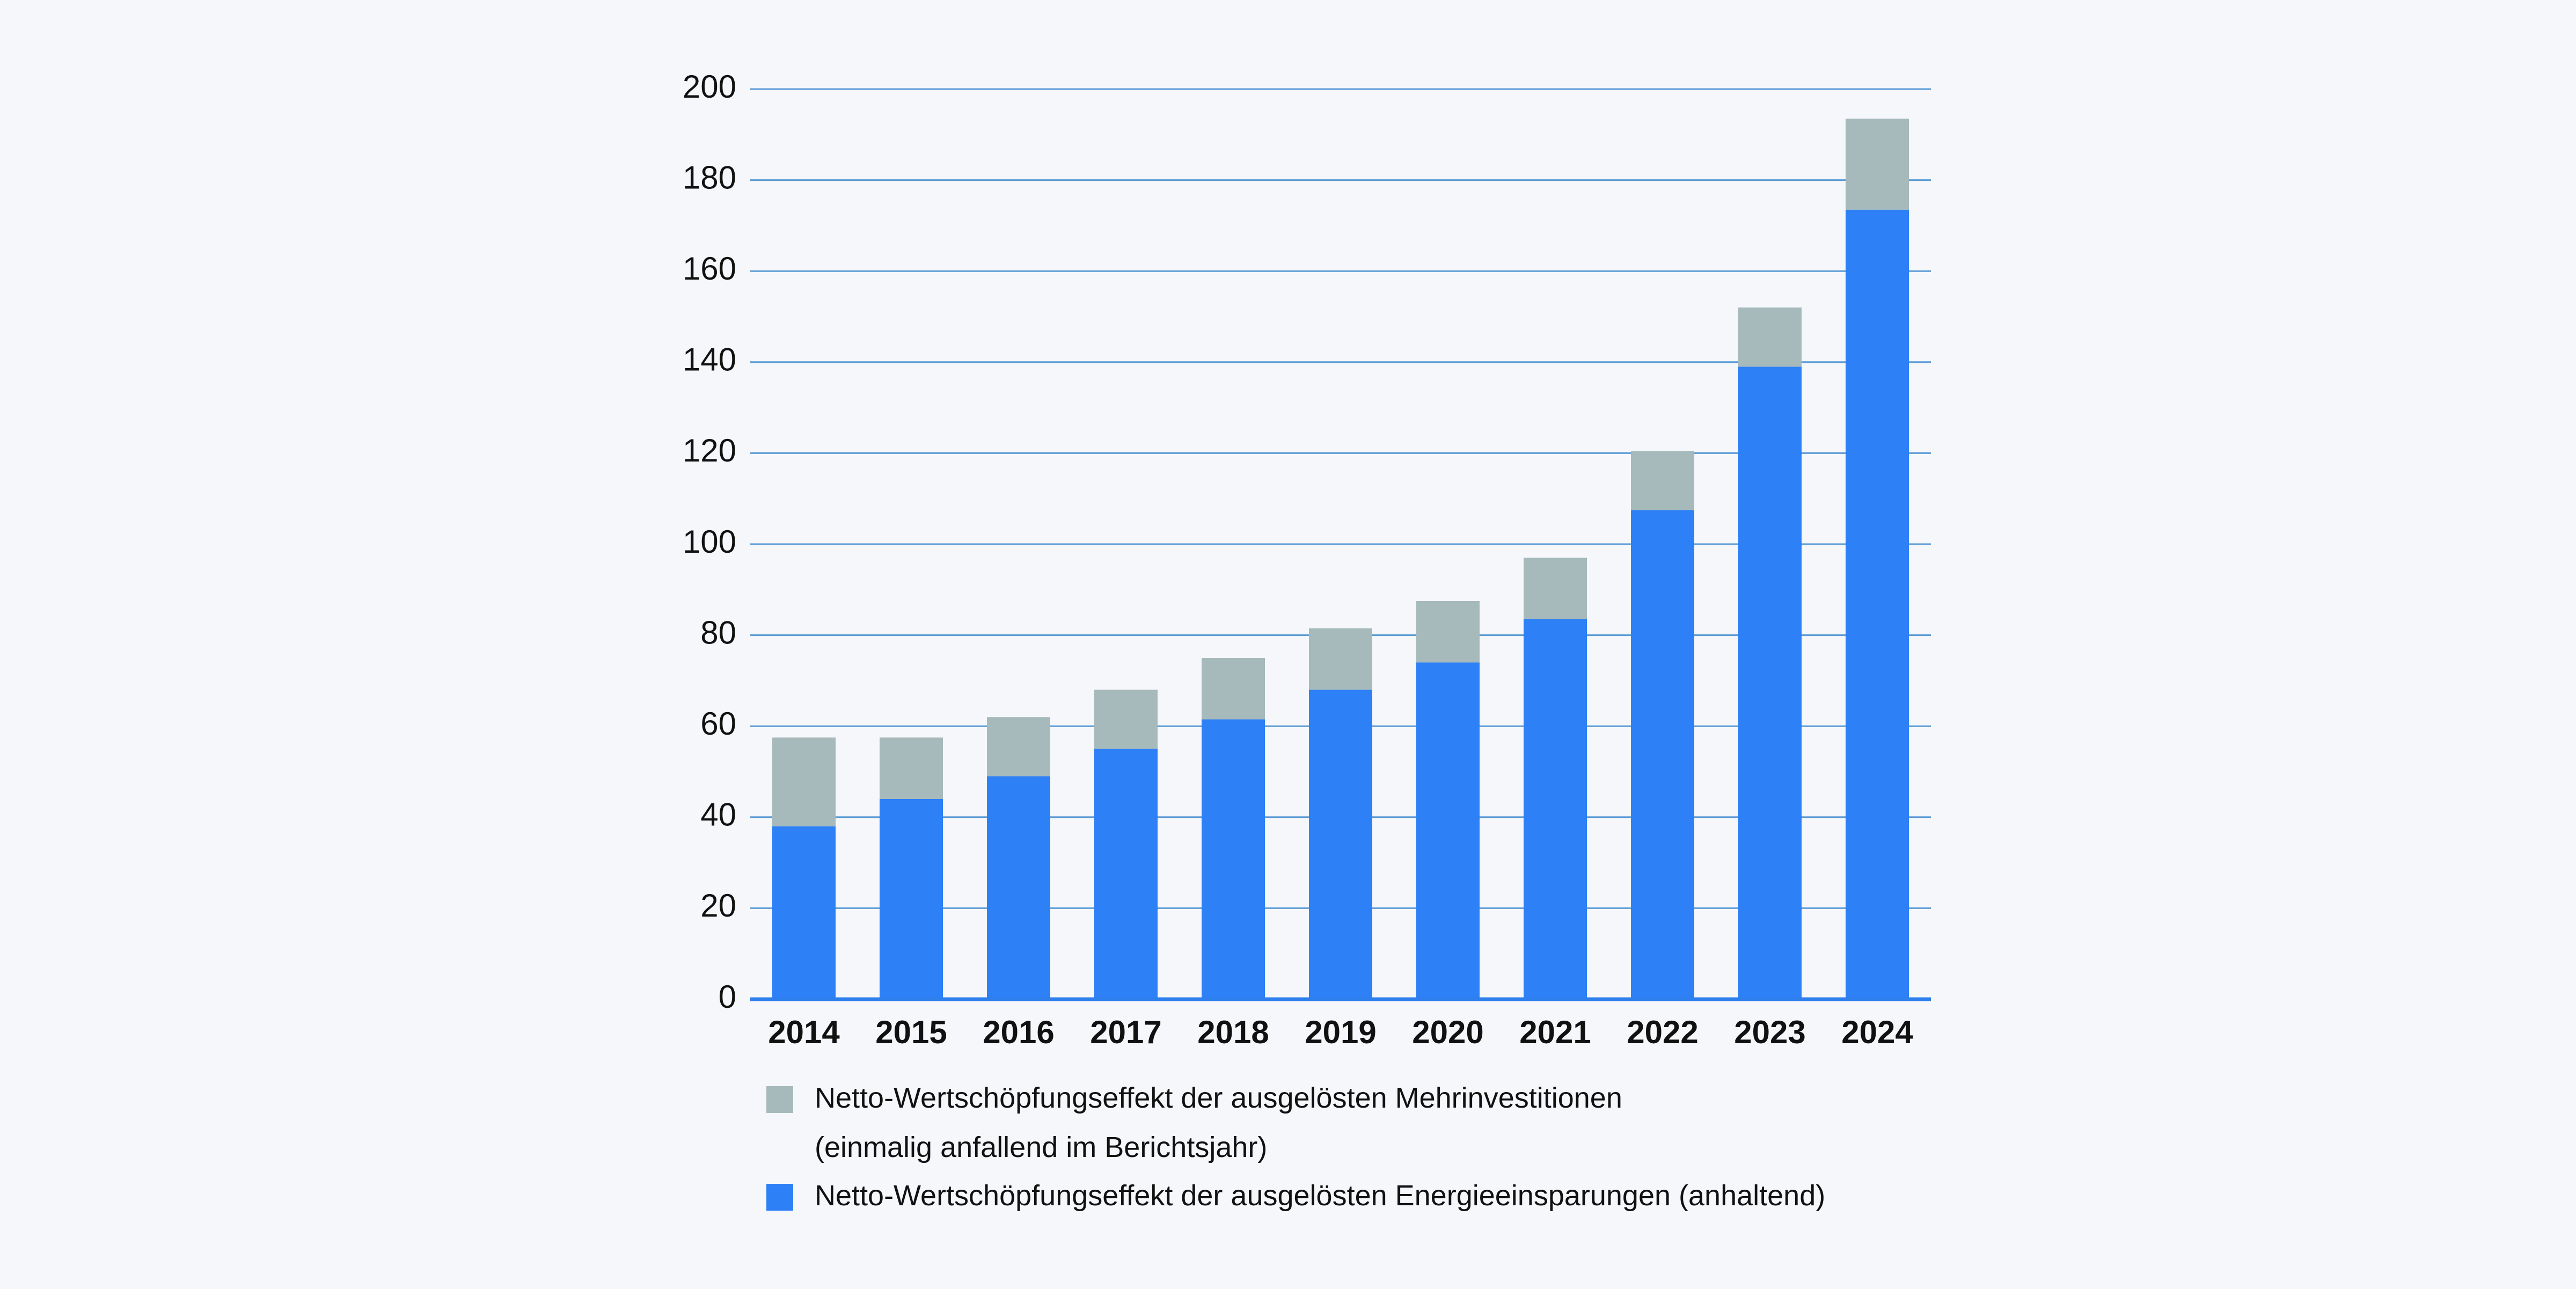  I want to click on y-tick-label: 180, so click(709, 177).